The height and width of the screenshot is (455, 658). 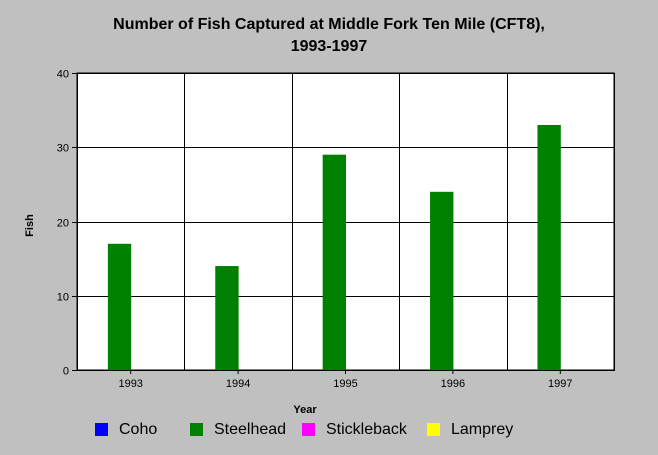 I want to click on legend-label: Stickleback, so click(x=366, y=429).